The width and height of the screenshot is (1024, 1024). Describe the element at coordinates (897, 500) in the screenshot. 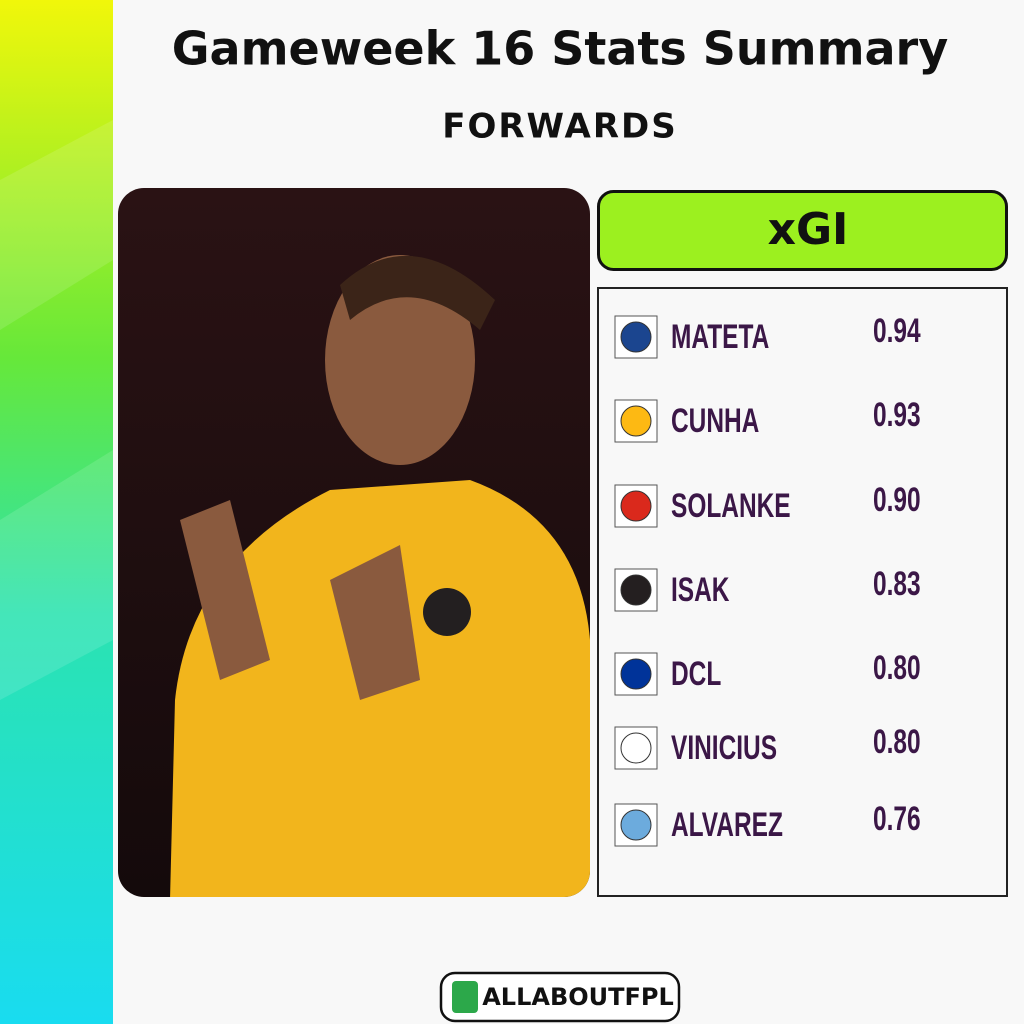

I see `player-value: 0.90` at that location.